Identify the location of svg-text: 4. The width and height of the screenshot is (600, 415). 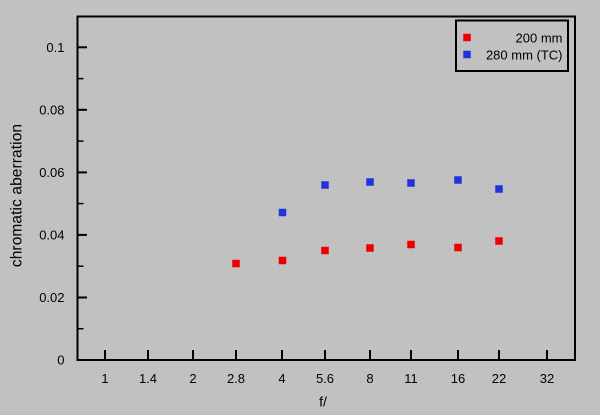
(281, 378).